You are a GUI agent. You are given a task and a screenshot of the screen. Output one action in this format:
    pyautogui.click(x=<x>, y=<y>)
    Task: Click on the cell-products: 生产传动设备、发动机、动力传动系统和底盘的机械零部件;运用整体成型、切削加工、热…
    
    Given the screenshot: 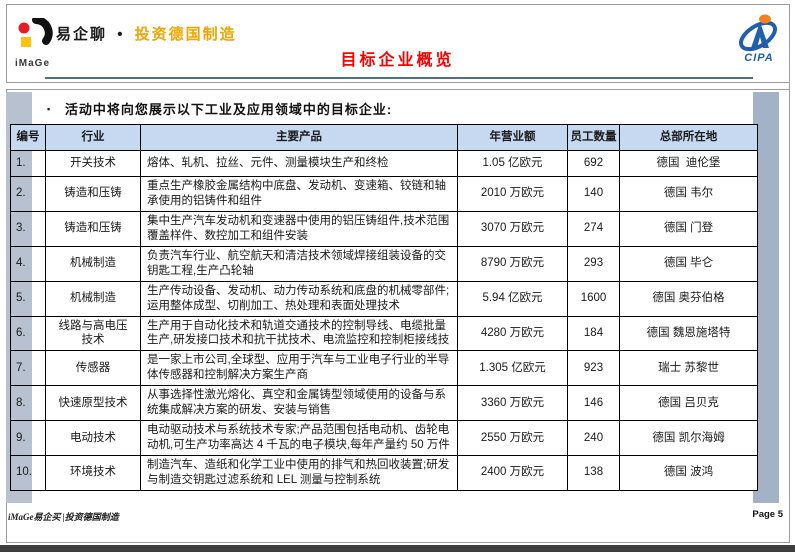 What is the action you would take?
    pyautogui.click(x=299, y=298)
    